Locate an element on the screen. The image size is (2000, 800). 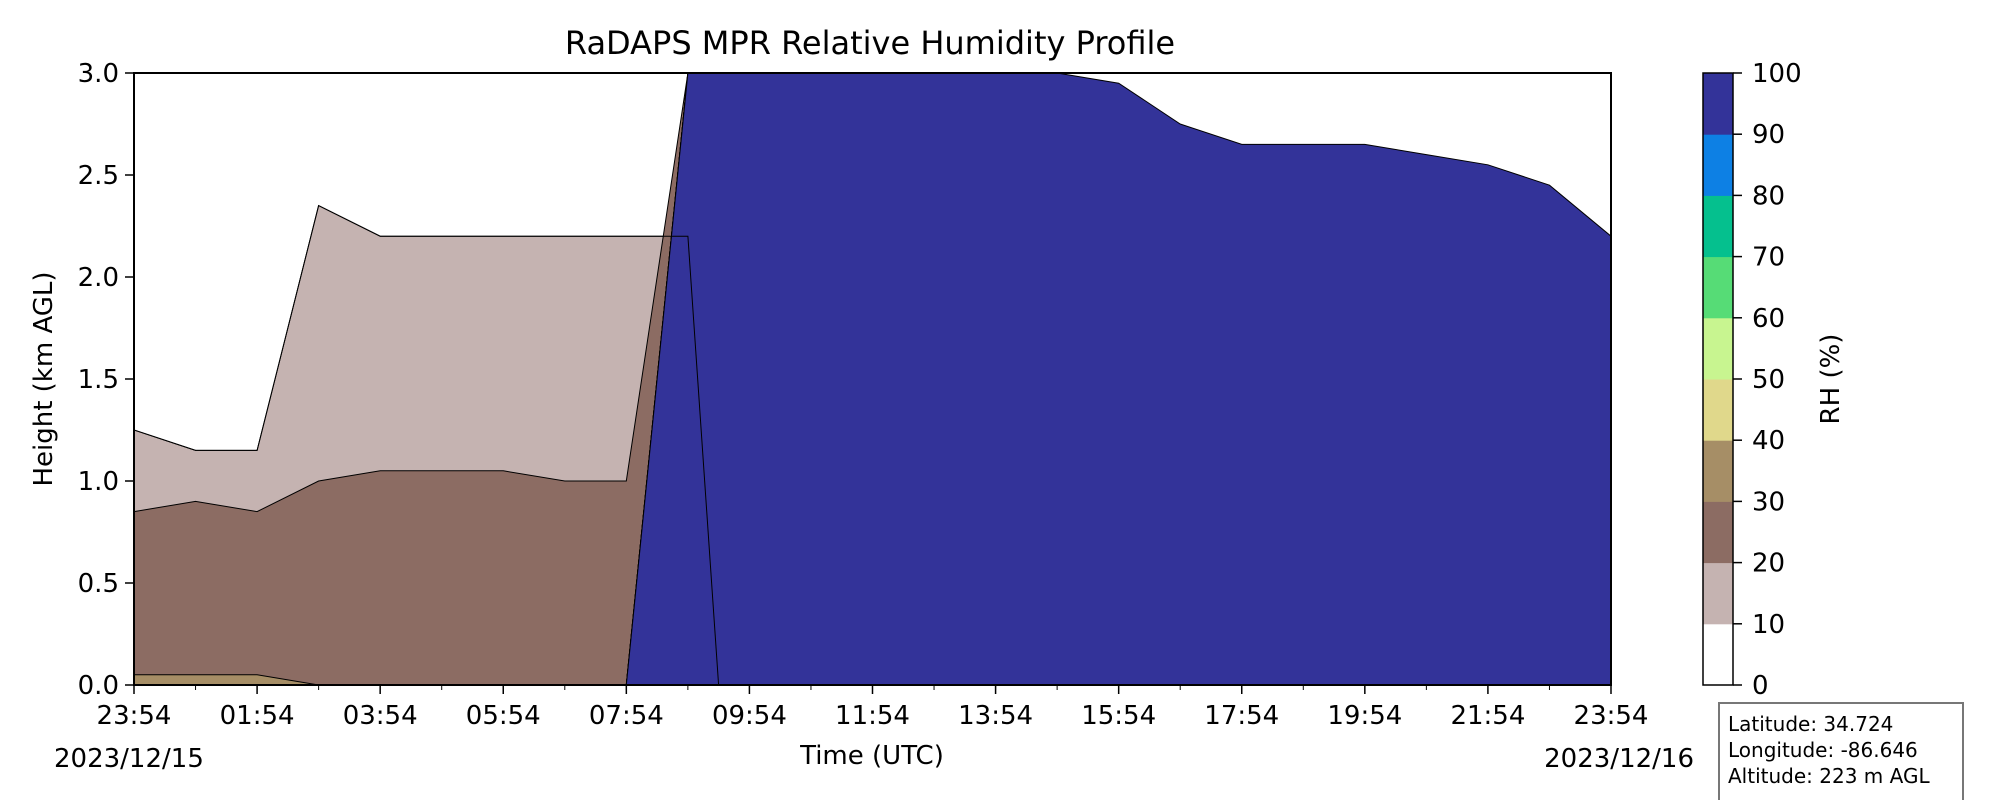
y-tick-label: 1.5 is located at coordinates (98, 380).